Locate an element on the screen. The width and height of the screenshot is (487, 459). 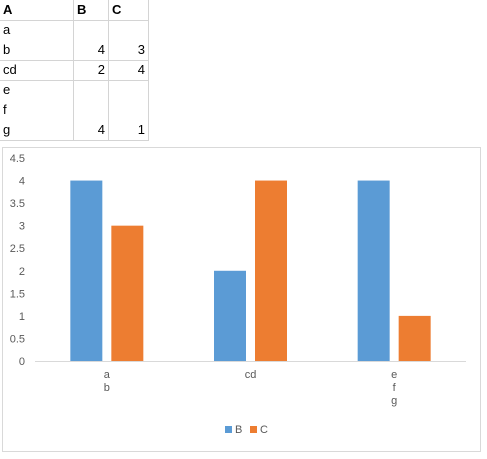
y-tick-label: 2.5 is located at coordinates (17, 249).